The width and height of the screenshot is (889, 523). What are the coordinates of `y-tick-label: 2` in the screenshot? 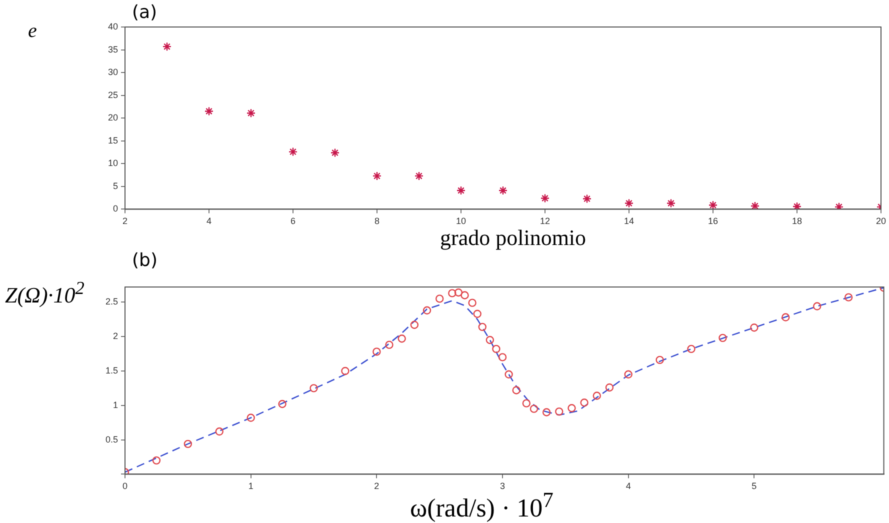 It's located at (115, 336).